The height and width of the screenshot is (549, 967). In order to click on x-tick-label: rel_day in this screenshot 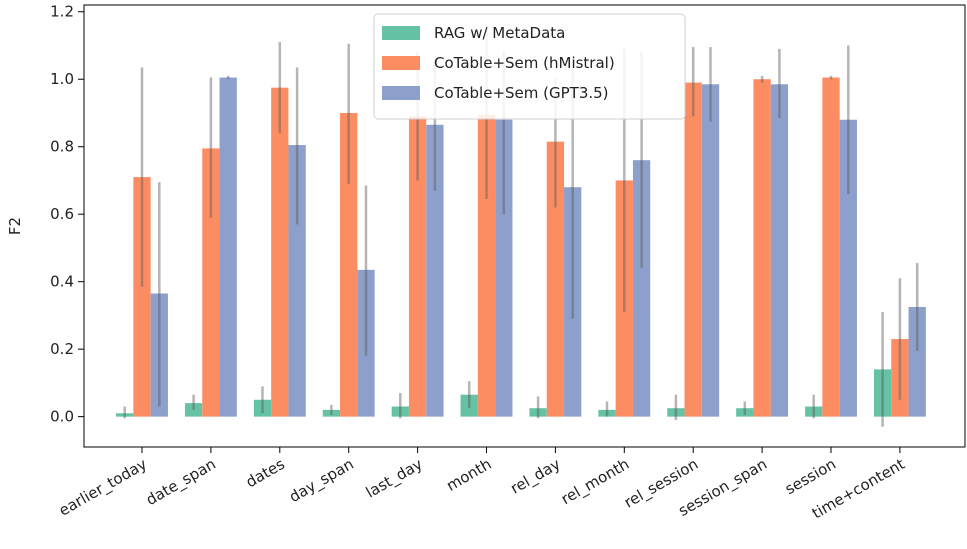, I will do `click(535, 477)`.